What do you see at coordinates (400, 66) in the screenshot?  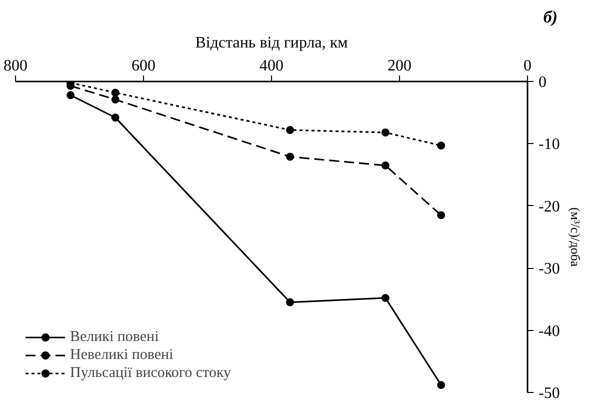 I see `x-tick-label: 200` at bounding box center [400, 66].